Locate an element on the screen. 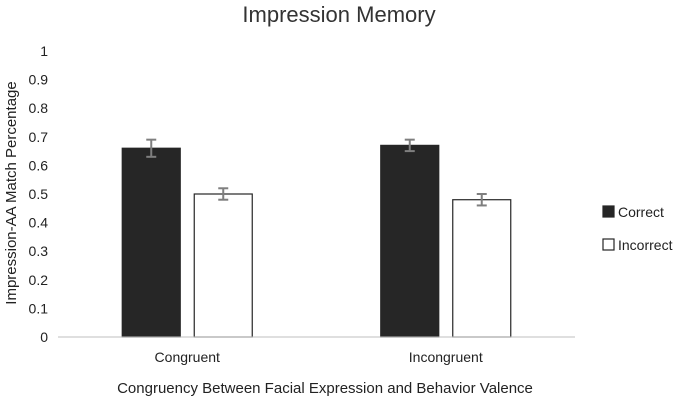 The height and width of the screenshot is (401, 685). category-labels: Congruent Incongruent is located at coordinates (319, 357).